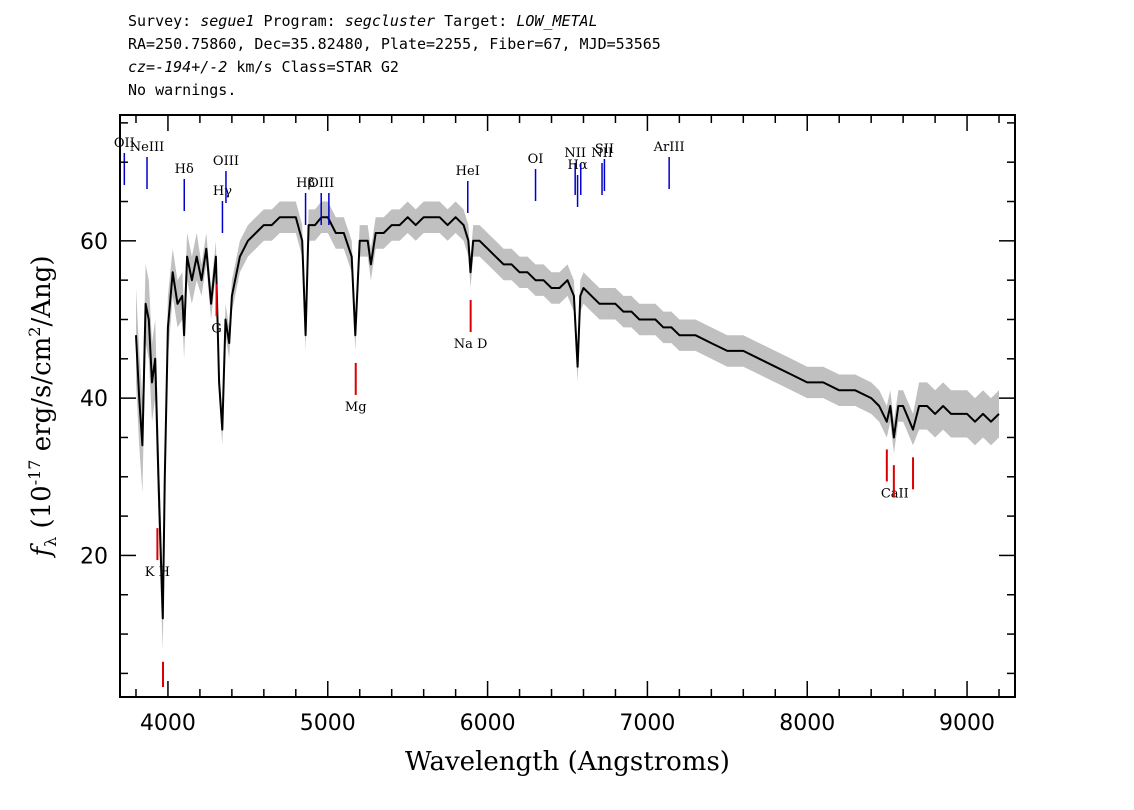  I want to click on emission-line-label: ArIII, so click(669, 147).